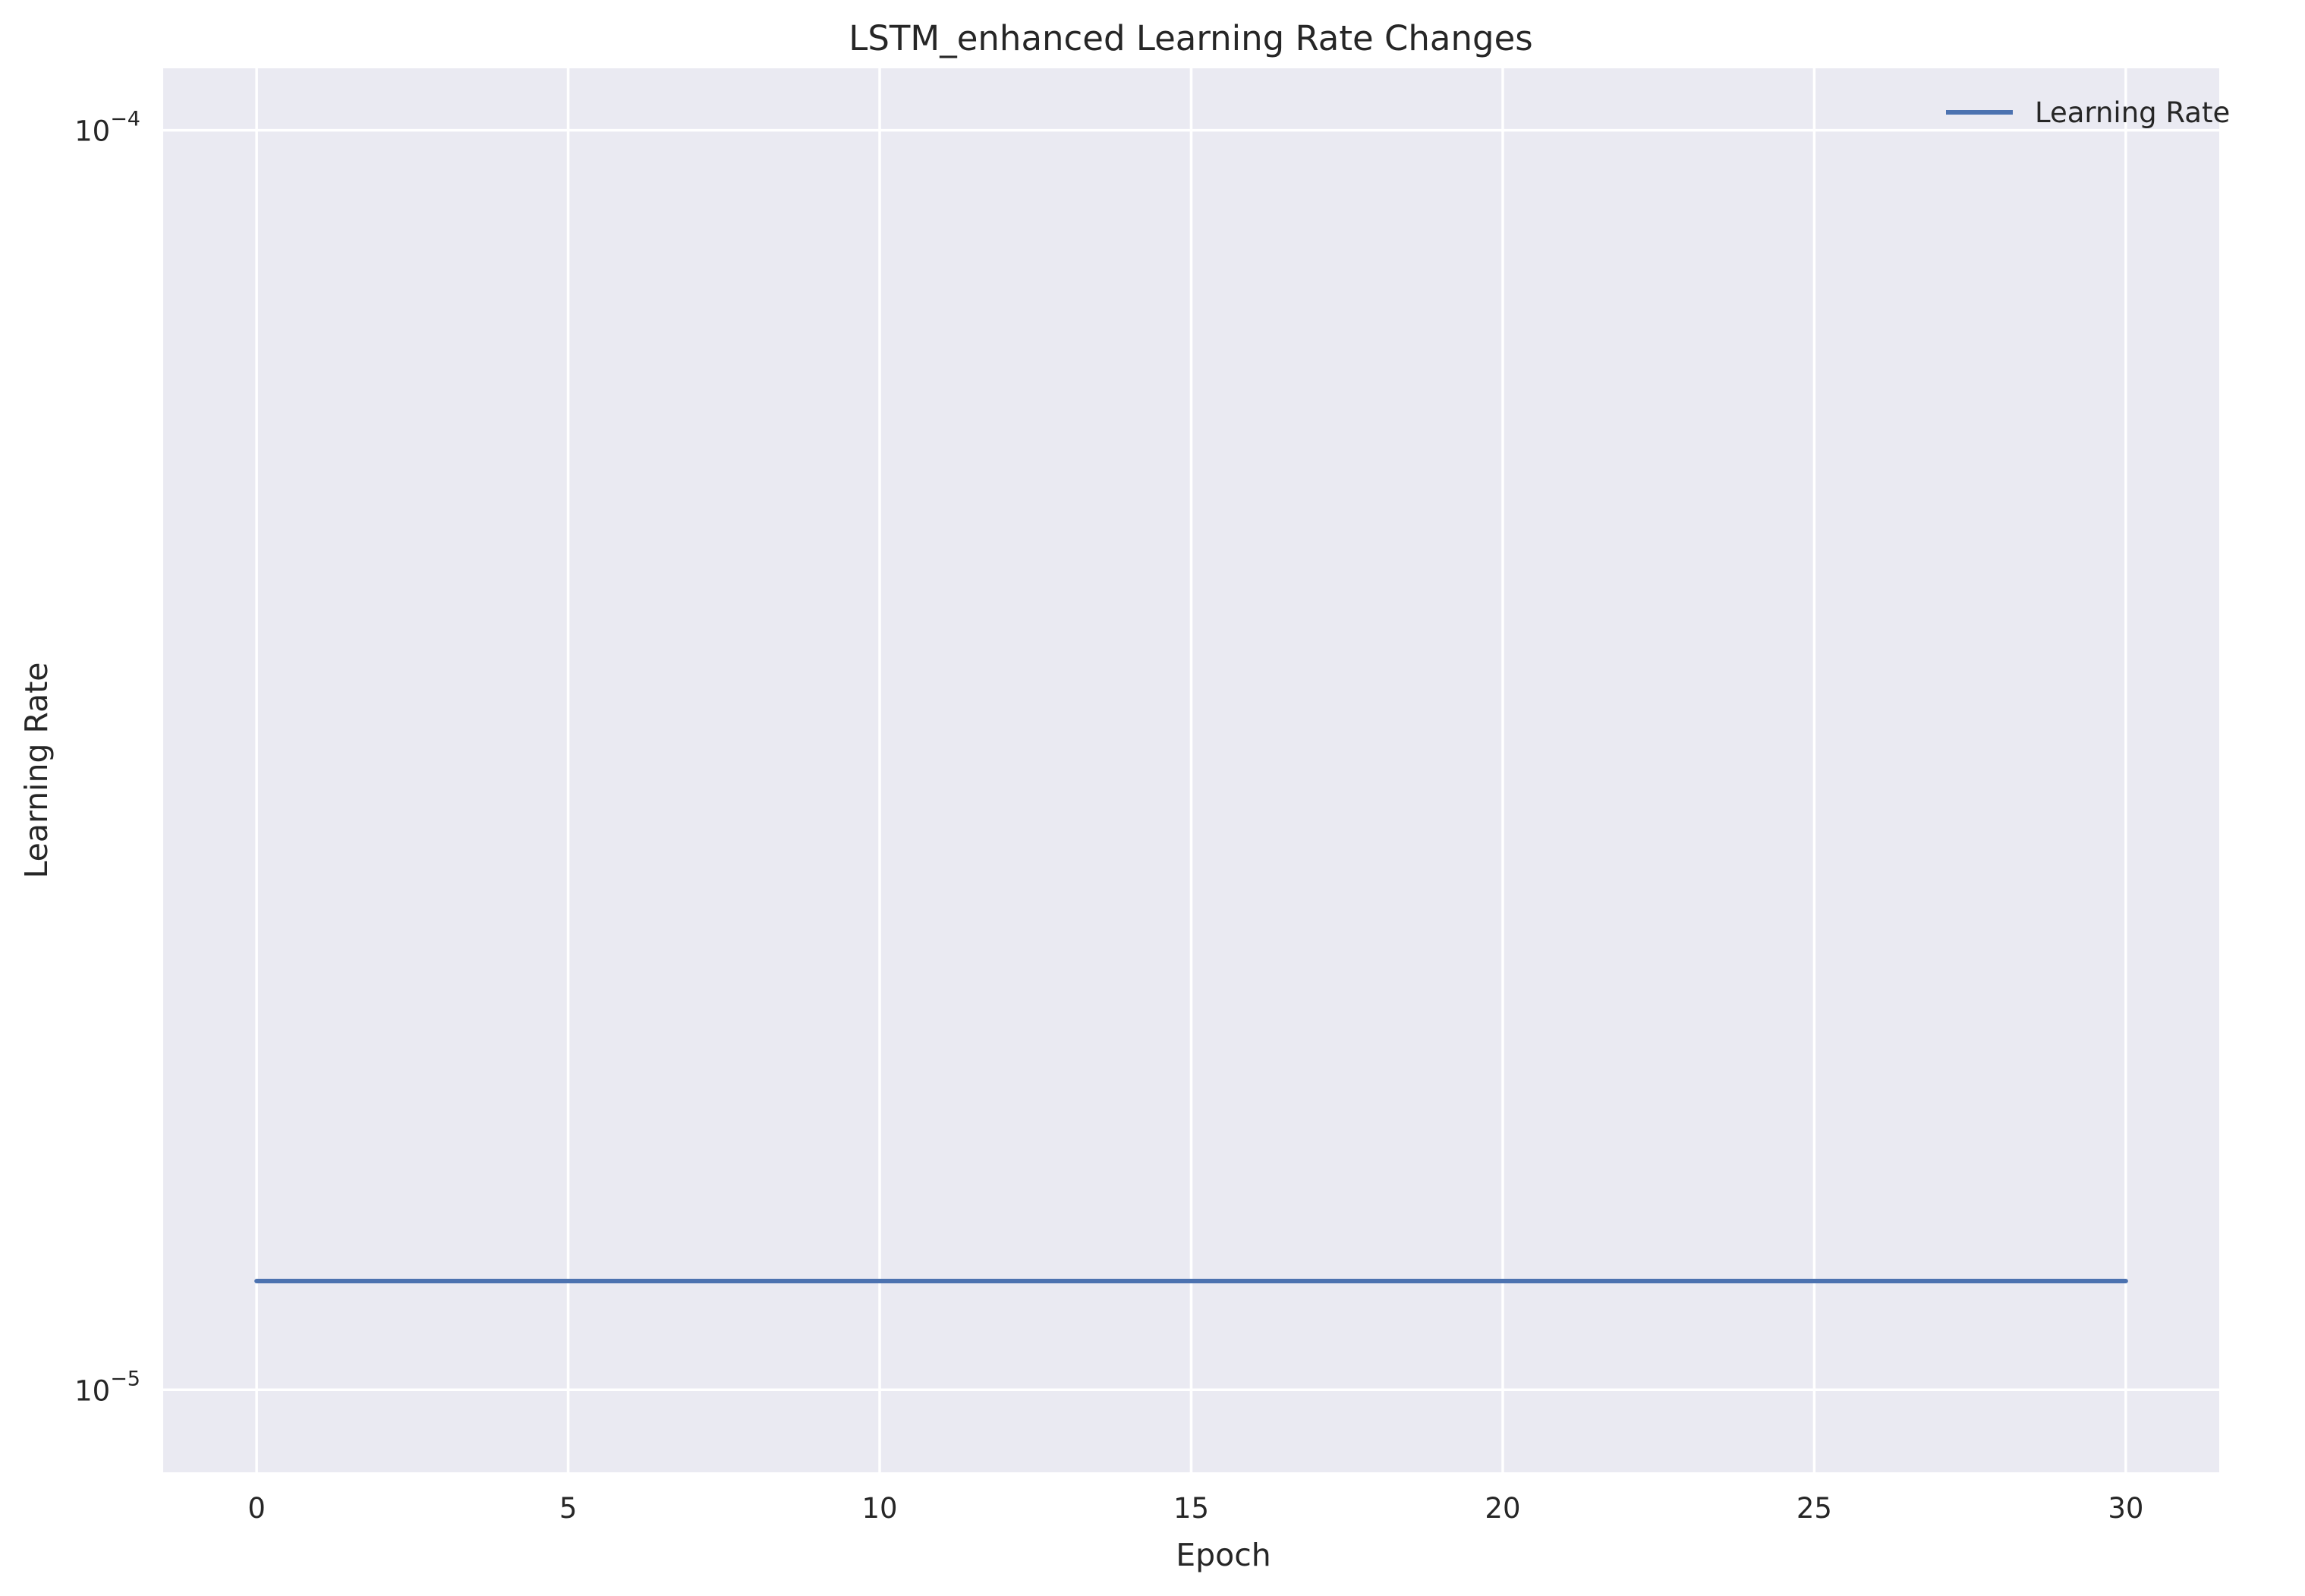  I want to click on chart-title: LSTM_enhanced Learning Rate Changes, so click(1191, 38).